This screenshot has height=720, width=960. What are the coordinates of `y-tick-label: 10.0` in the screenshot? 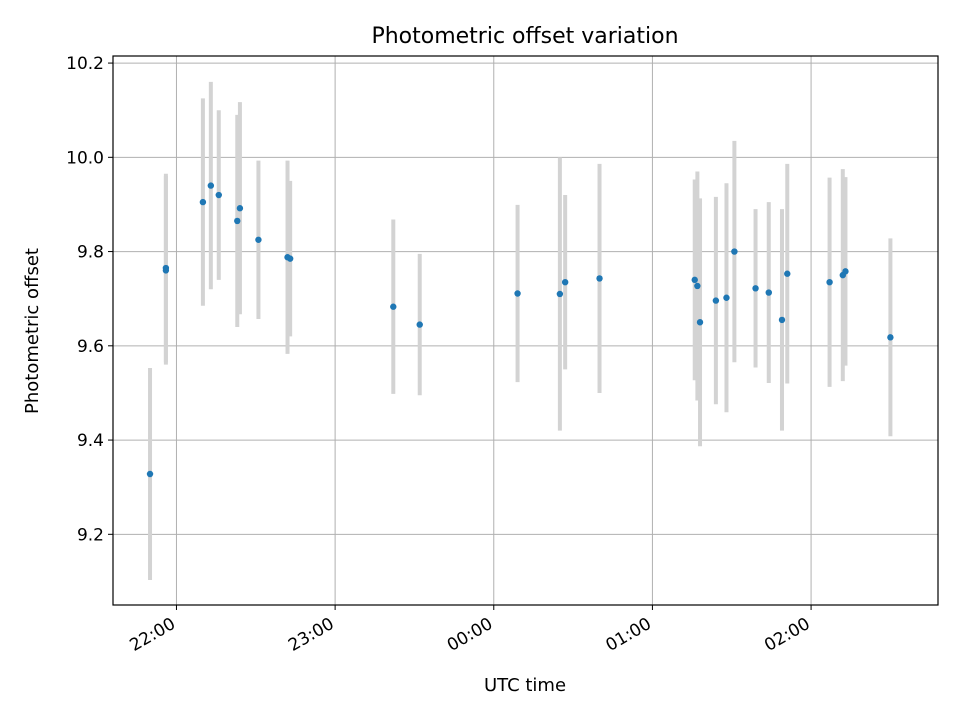 It's located at (85, 158).